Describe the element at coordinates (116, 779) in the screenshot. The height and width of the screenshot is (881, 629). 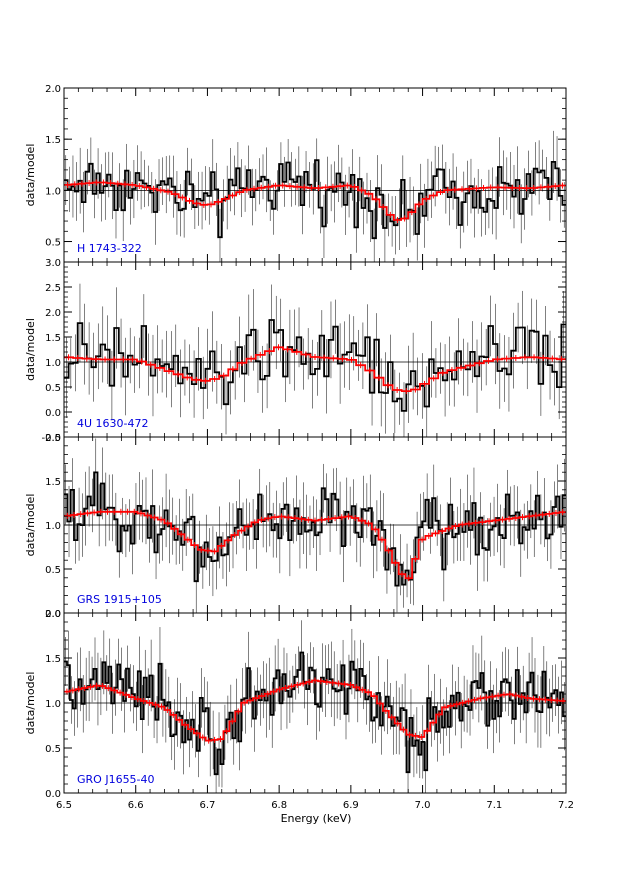
I see `panel-label: GRO J1655-40` at that location.